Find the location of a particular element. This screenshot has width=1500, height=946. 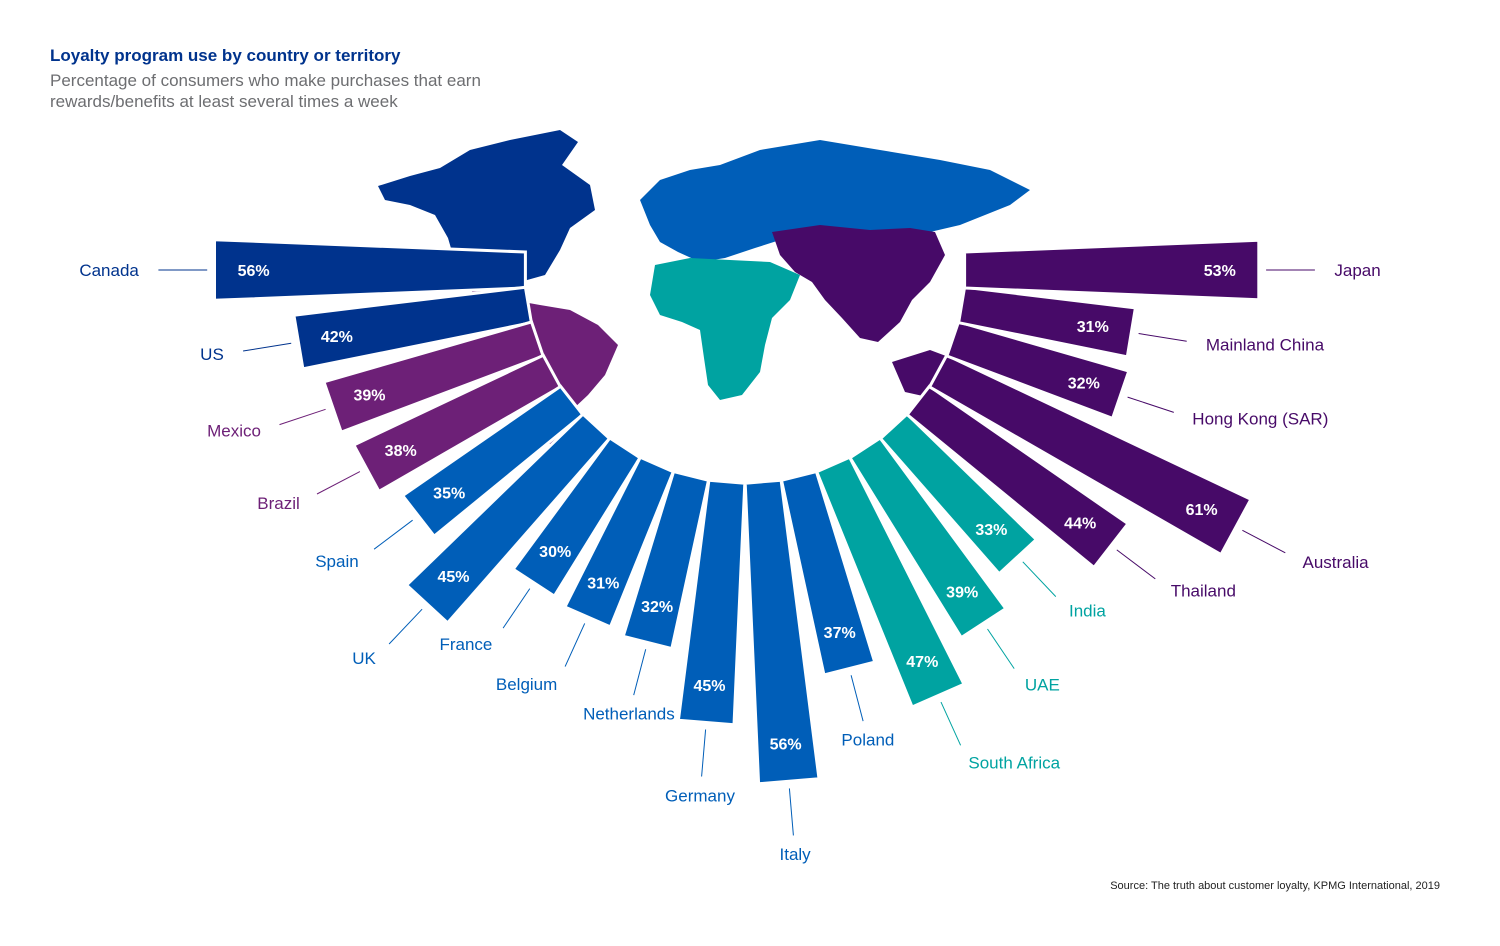

category-label-uk: UK is located at coordinates (364, 658).